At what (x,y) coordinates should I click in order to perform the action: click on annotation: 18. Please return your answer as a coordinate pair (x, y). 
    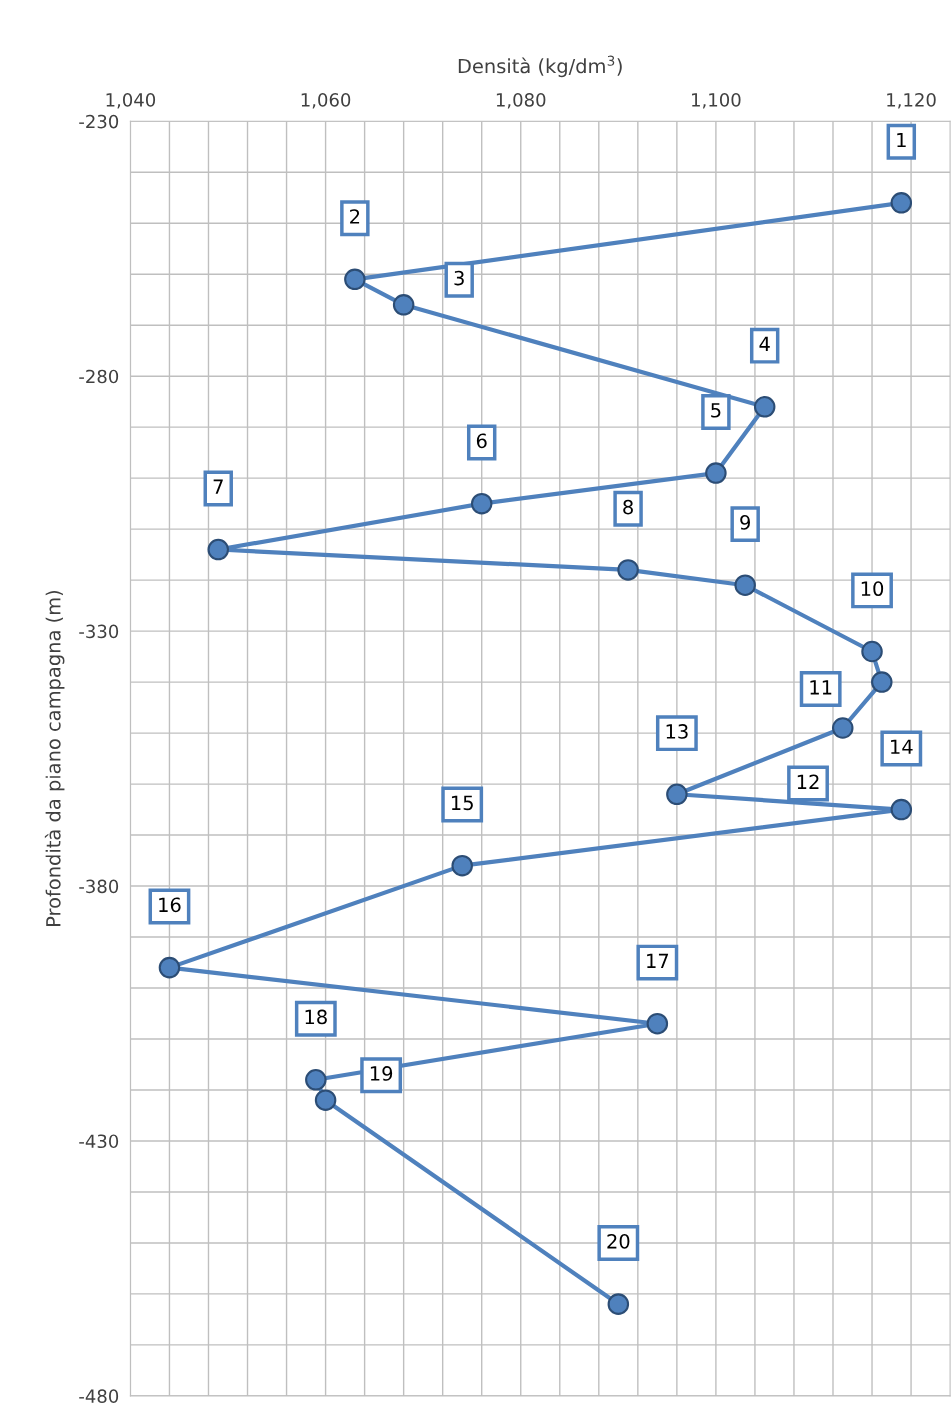
    Looking at the image, I should click on (316, 1017).